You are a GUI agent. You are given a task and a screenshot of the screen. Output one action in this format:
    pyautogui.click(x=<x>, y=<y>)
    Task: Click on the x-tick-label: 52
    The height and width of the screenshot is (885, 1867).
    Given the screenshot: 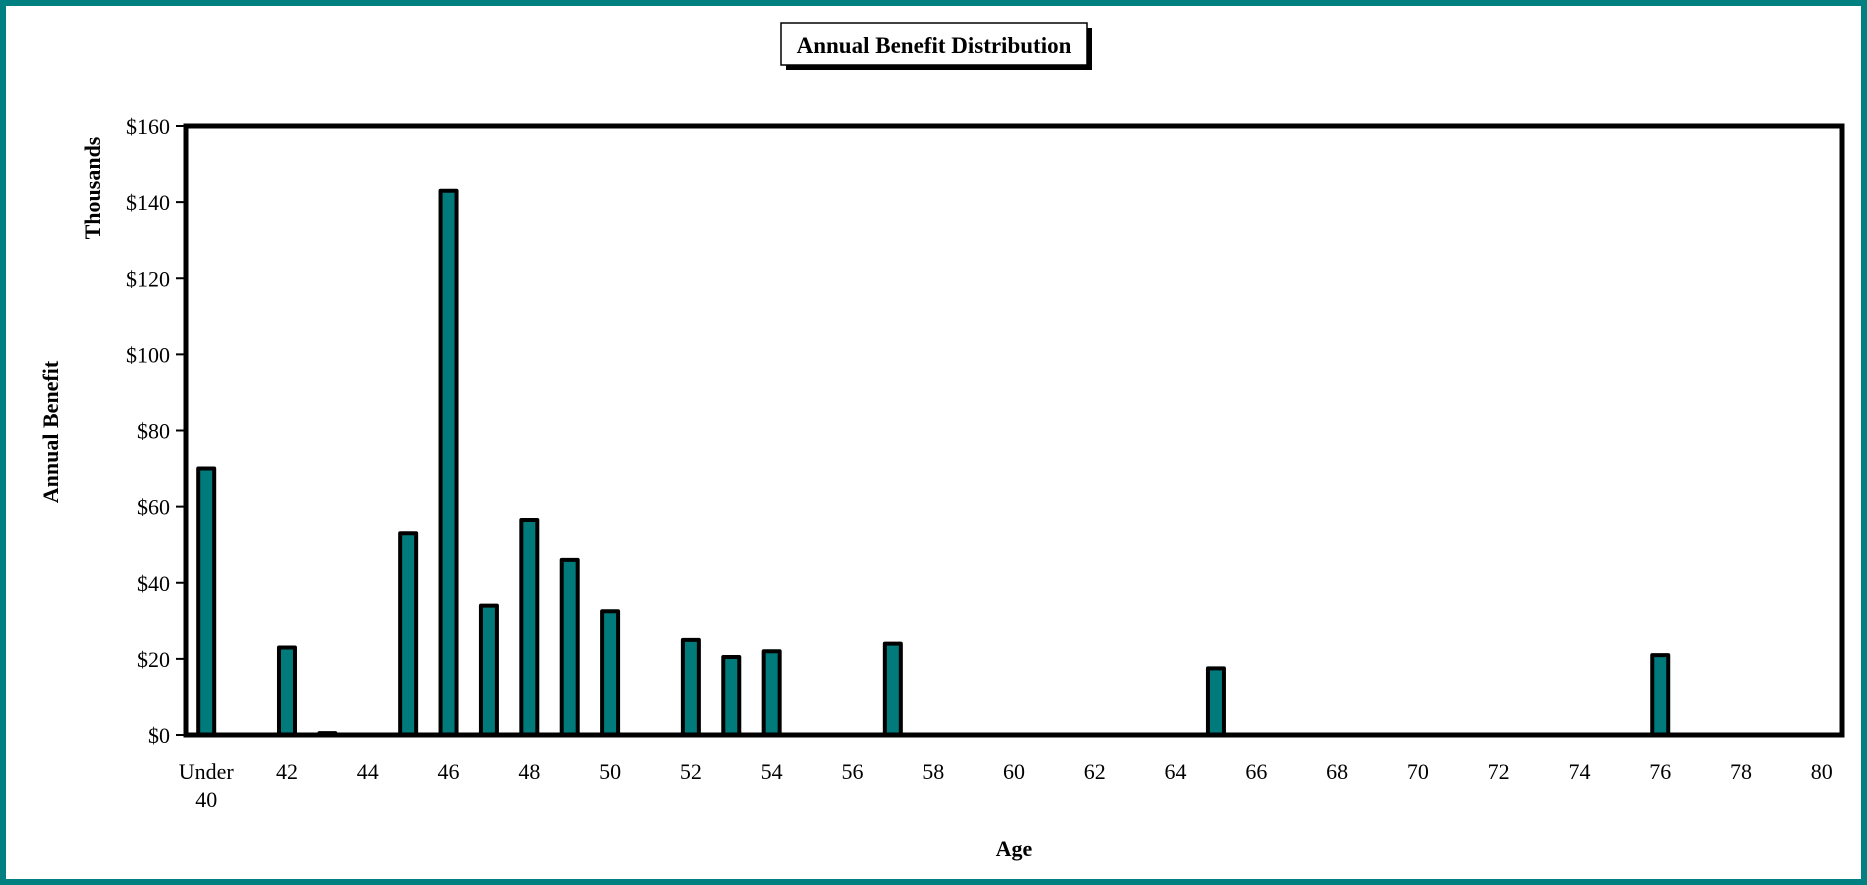 What is the action you would take?
    pyautogui.click(x=691, y=771)
    